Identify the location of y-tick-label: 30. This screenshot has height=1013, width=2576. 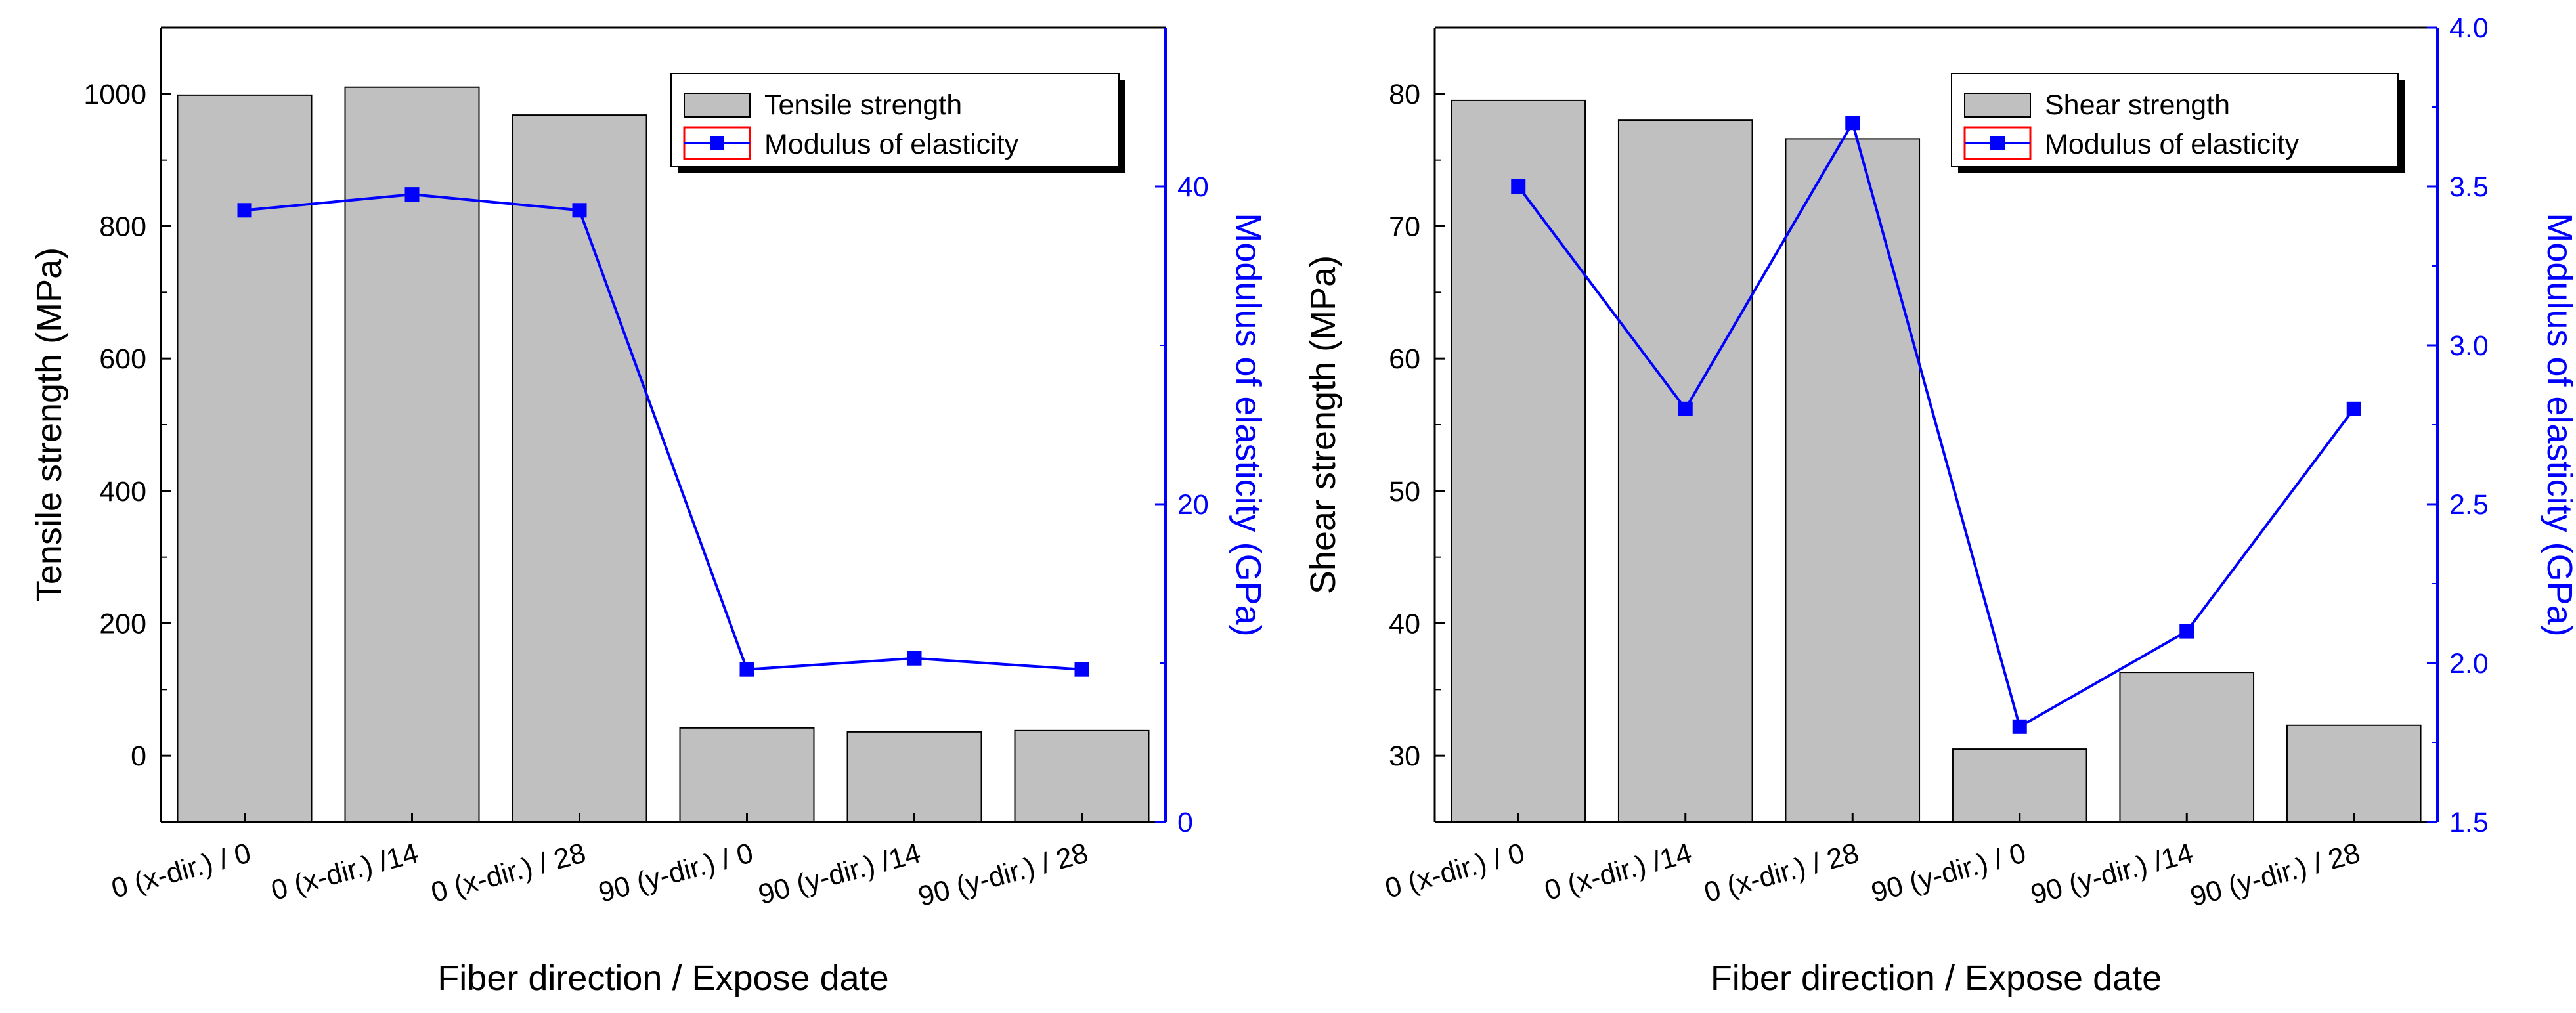
(1404, 756).